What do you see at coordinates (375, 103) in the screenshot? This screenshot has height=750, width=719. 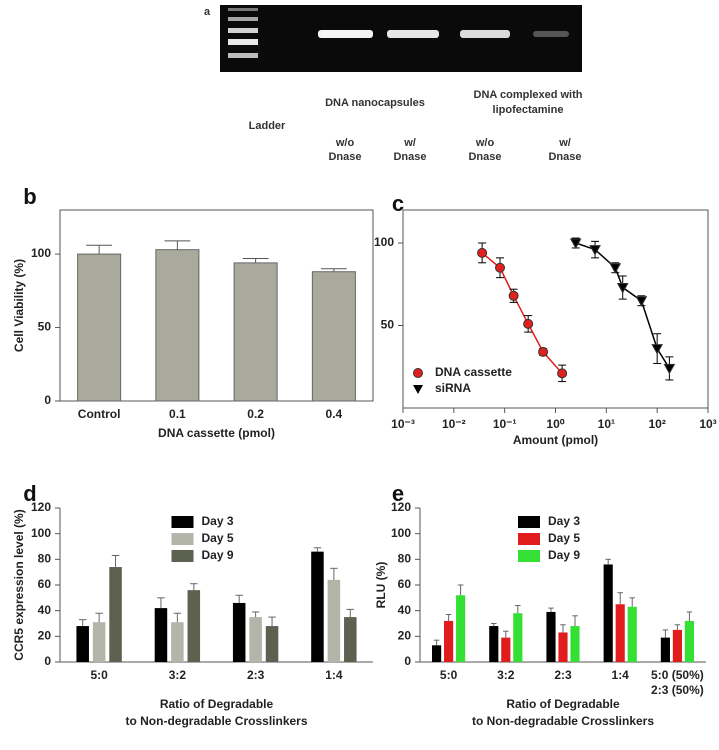 I see `group-label: DNA nanocapsules` at bounding box center [375, 103].